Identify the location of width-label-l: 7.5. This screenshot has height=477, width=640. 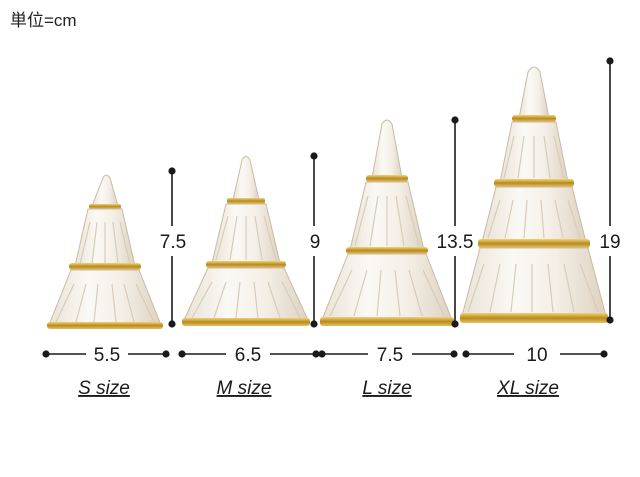
(390, 355).